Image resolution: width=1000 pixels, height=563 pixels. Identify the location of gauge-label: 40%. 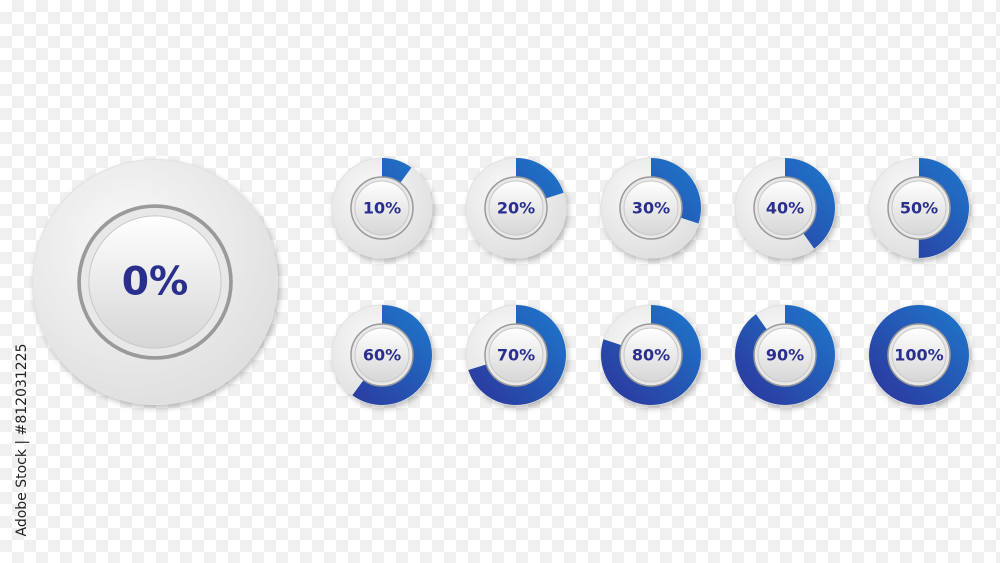
(785, 208).